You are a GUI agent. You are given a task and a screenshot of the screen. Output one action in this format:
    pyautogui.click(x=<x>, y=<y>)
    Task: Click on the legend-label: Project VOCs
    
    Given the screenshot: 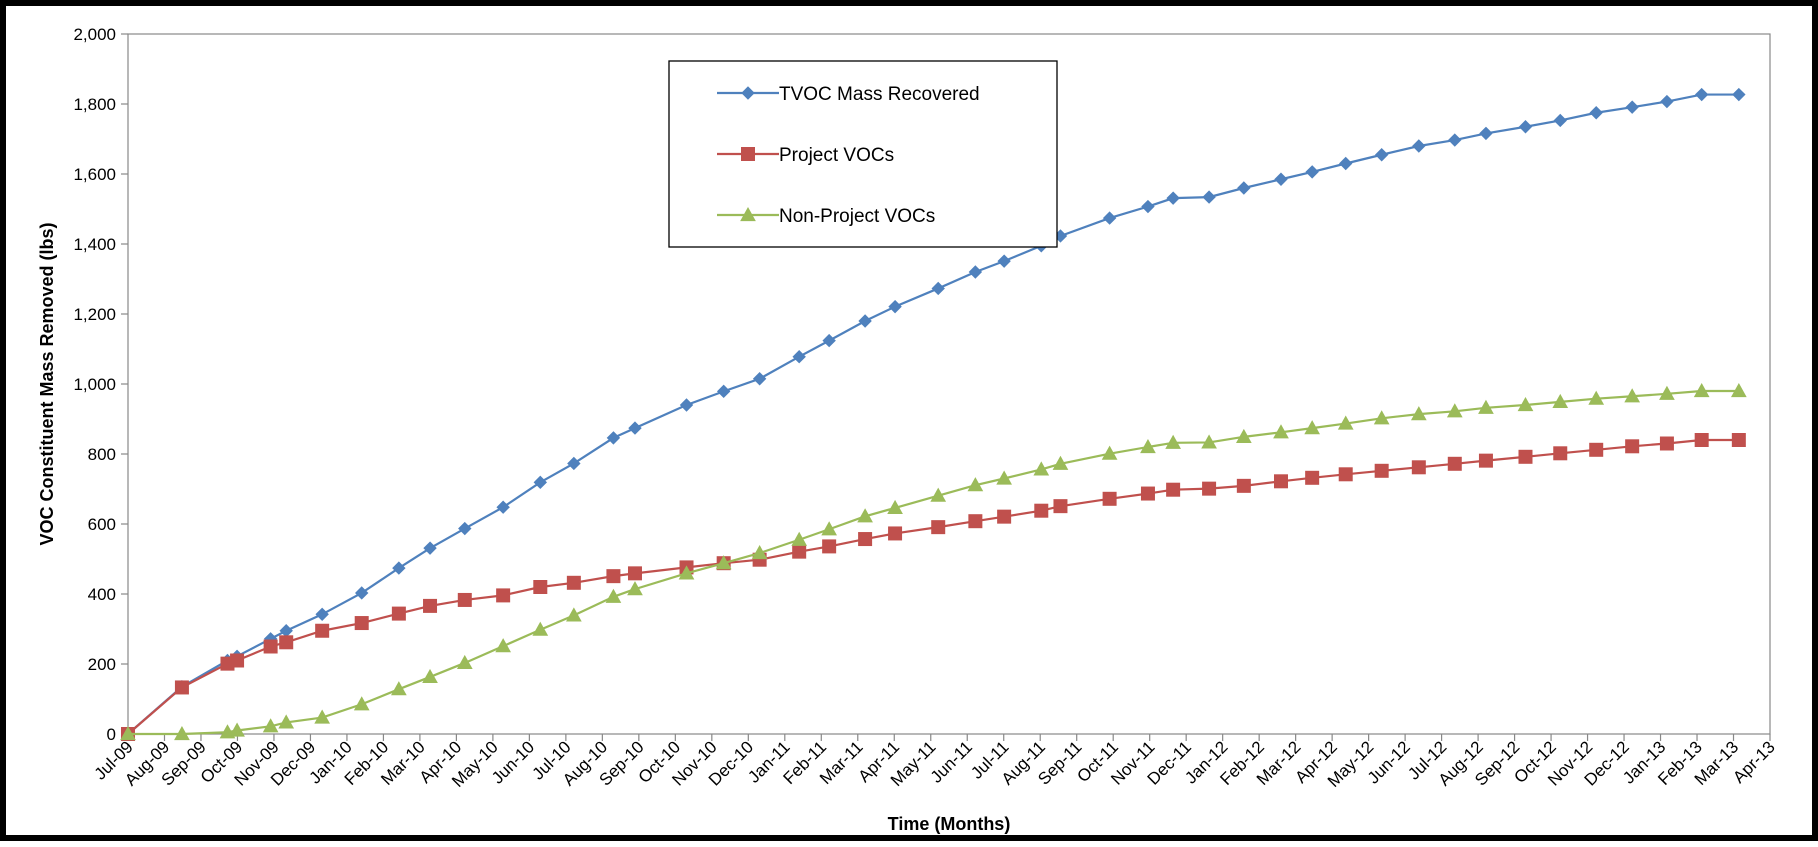 What is the action you would take?
    pyautogui.click(x=836, y=155)
    